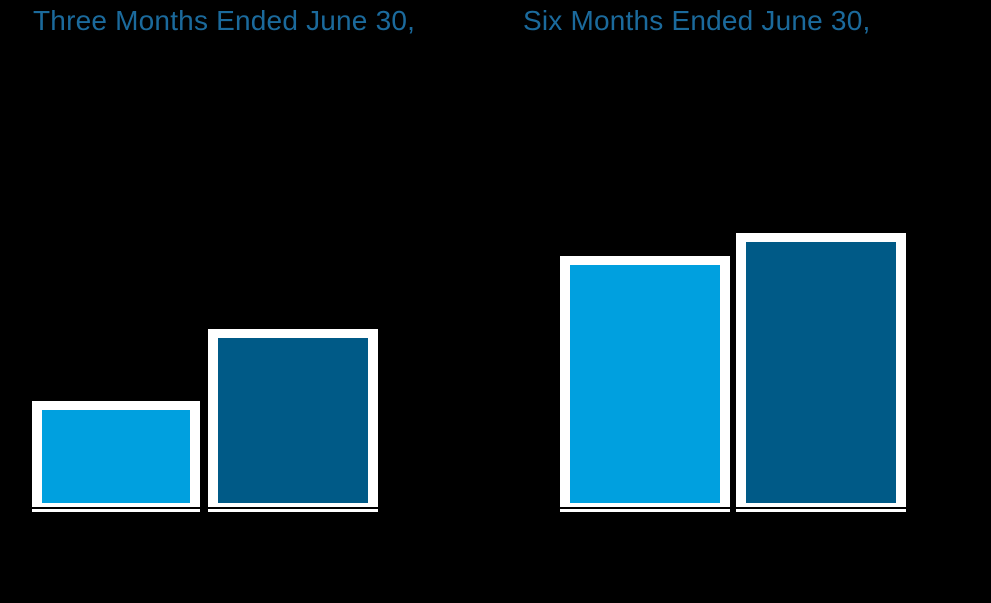 Image resolution: width=991 pixels, height=603 pixels. What do you see at coordinates (224, 20) in the screenshot?
I see `panel-title-three-months: Three Months Ended June 30,` at bounding box center [224, 20].